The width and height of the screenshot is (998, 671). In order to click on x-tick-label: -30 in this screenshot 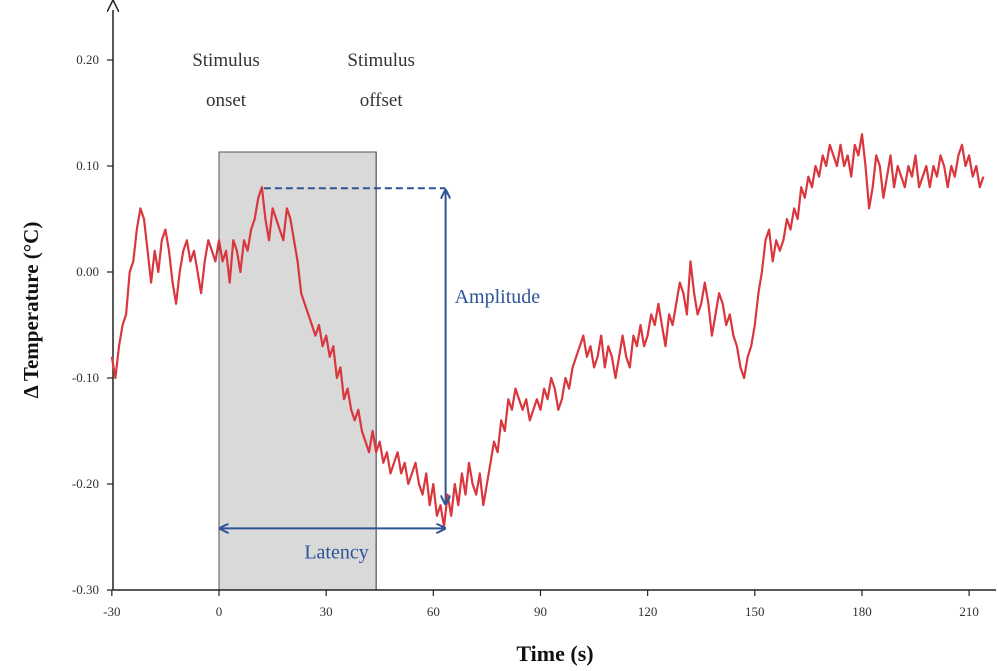, I will do `click(111, 611)`.